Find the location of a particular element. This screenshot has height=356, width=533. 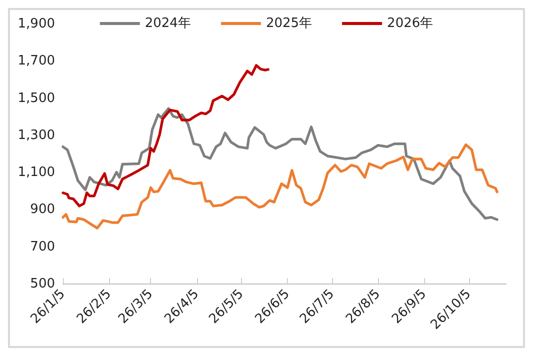

y-tick-label: 1,700 is located at coordinates (36, 61).